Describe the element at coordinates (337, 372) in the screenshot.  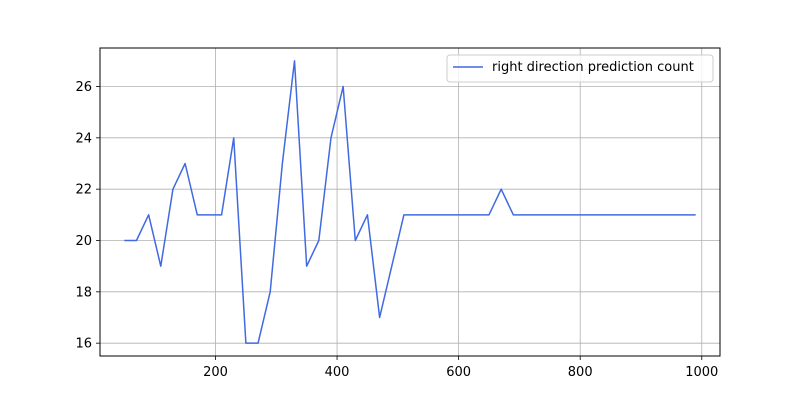
I see `x-tick-label: 400` at that location.